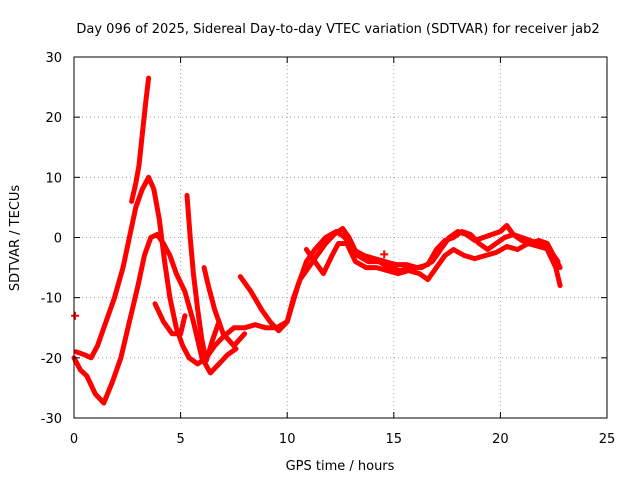 Image resolution: width=640 pixels, height=480 pixels. I want to click on series-tail-d, so click(432, 262).